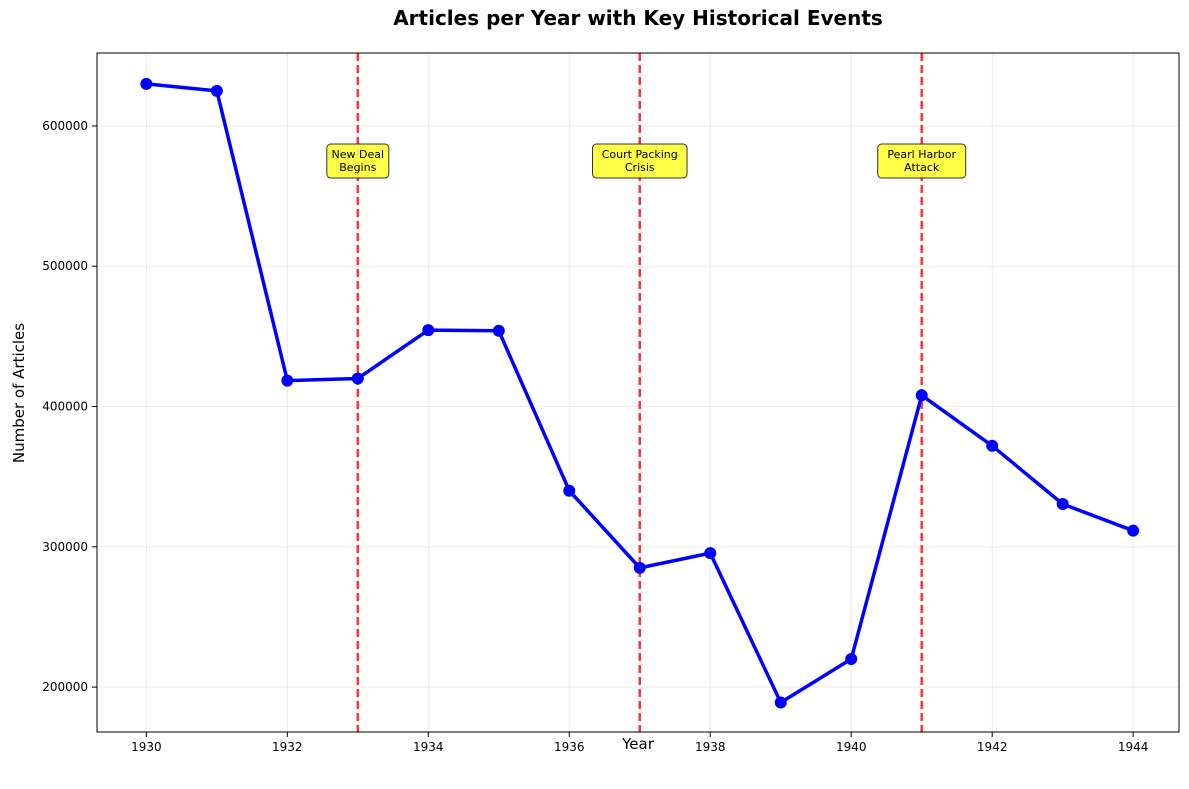  Describe the element at coordinates (19, 393) in the screenshot. I see `y-axis-label: Number of Articles` at that location.